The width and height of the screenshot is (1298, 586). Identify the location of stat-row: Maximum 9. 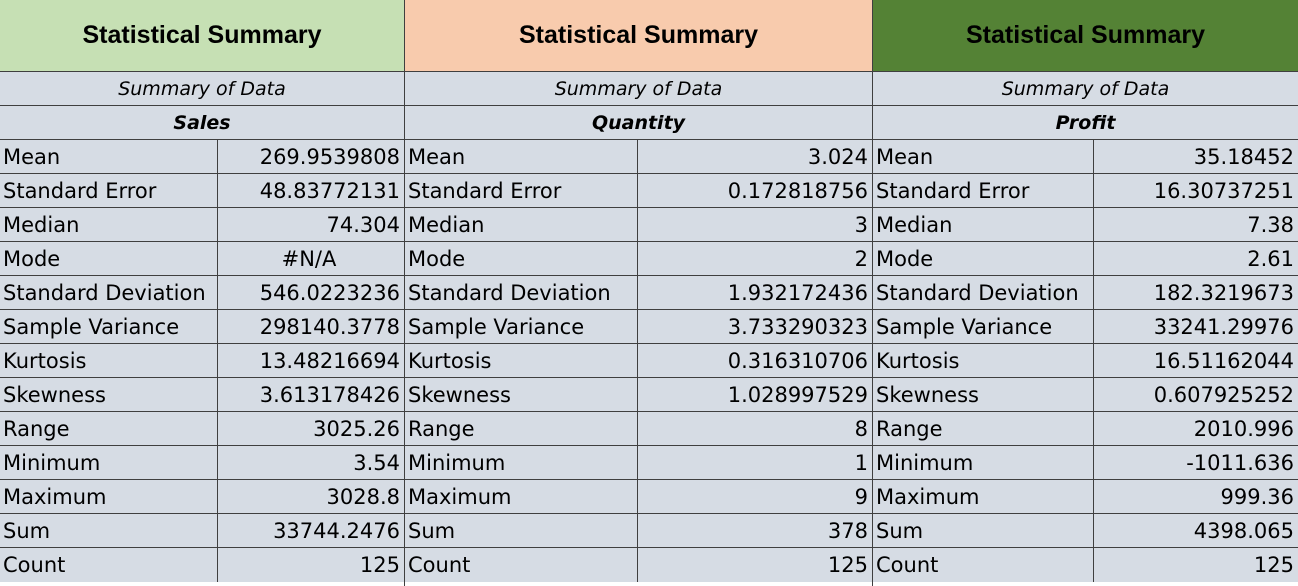
(638, 497).